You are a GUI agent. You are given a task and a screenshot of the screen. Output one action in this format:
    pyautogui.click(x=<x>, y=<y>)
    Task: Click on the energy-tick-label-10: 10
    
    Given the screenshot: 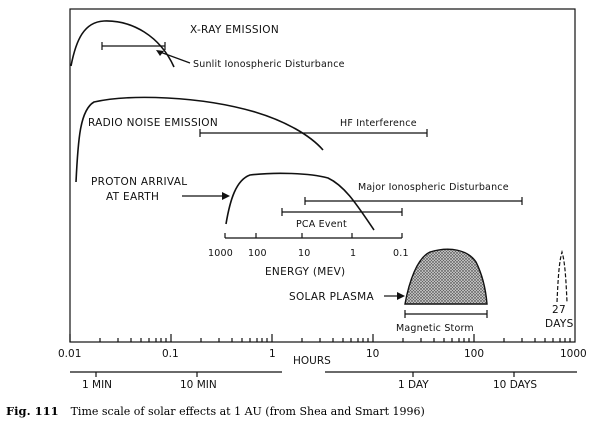 What is the action you would take?
    pyautogui.click(x=304, y=253)
    